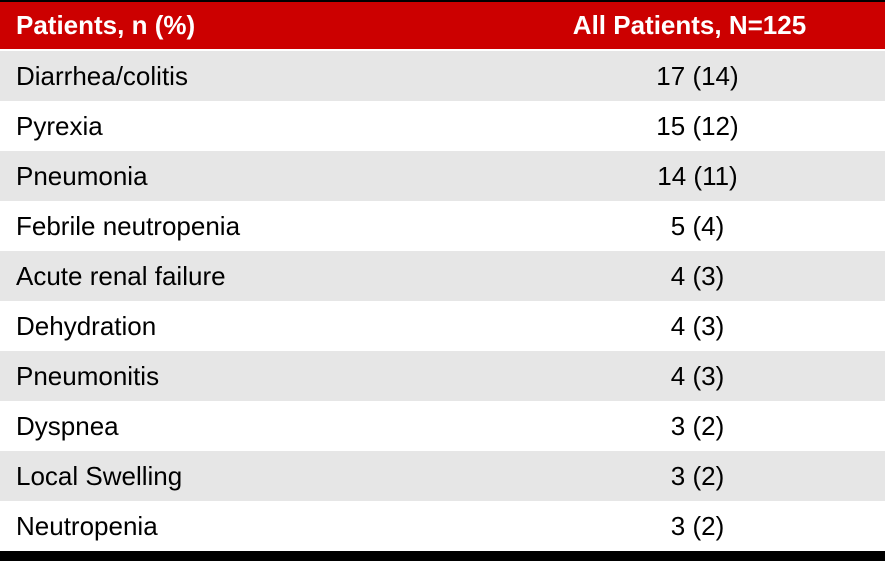 This screenshot has width=885, height=561. Describe the element at coordinates (59, 125) in the screenshot. I see `event-name: Pyrexia` at that location.